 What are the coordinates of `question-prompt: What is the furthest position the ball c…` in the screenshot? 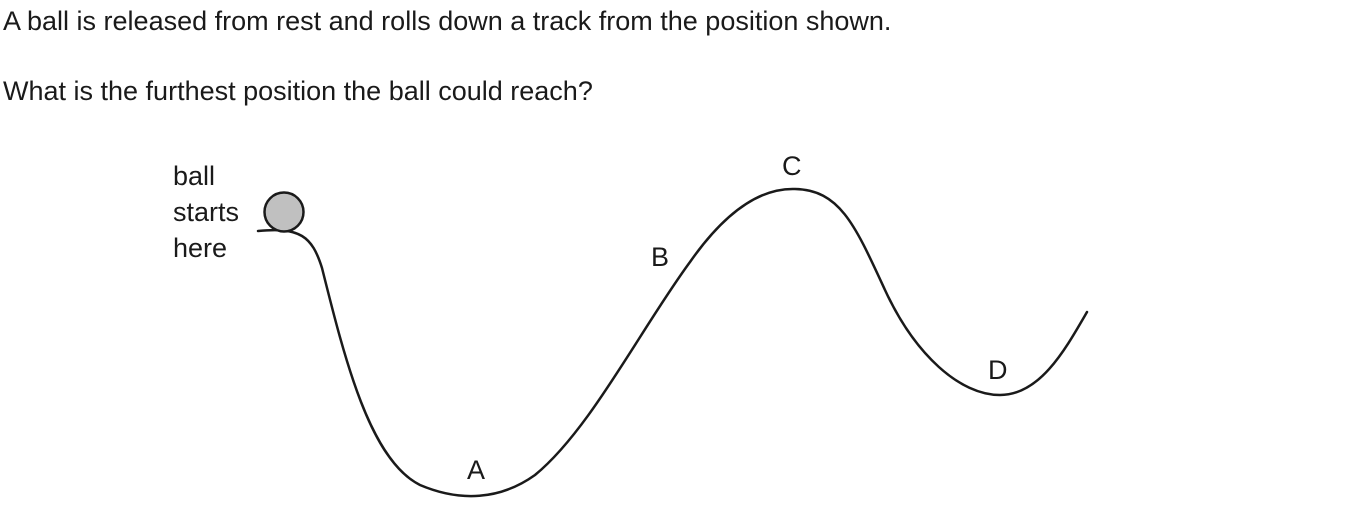 It's located at (298, 91).